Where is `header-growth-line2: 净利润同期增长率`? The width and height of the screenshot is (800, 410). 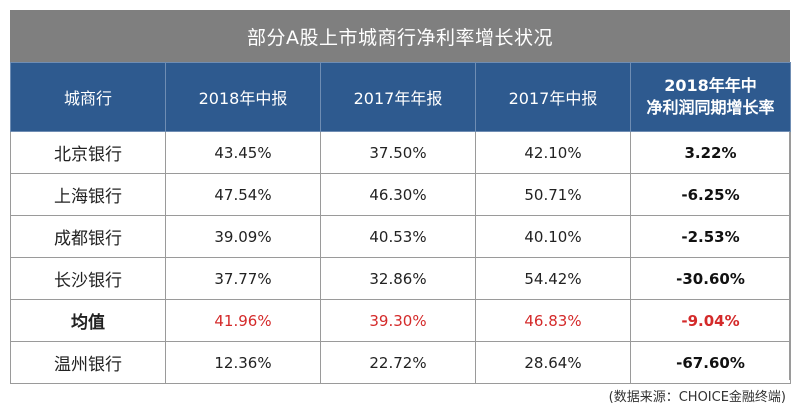 header-growth-line2: 净利润同期增长率 is located at coordinates (710, 107).